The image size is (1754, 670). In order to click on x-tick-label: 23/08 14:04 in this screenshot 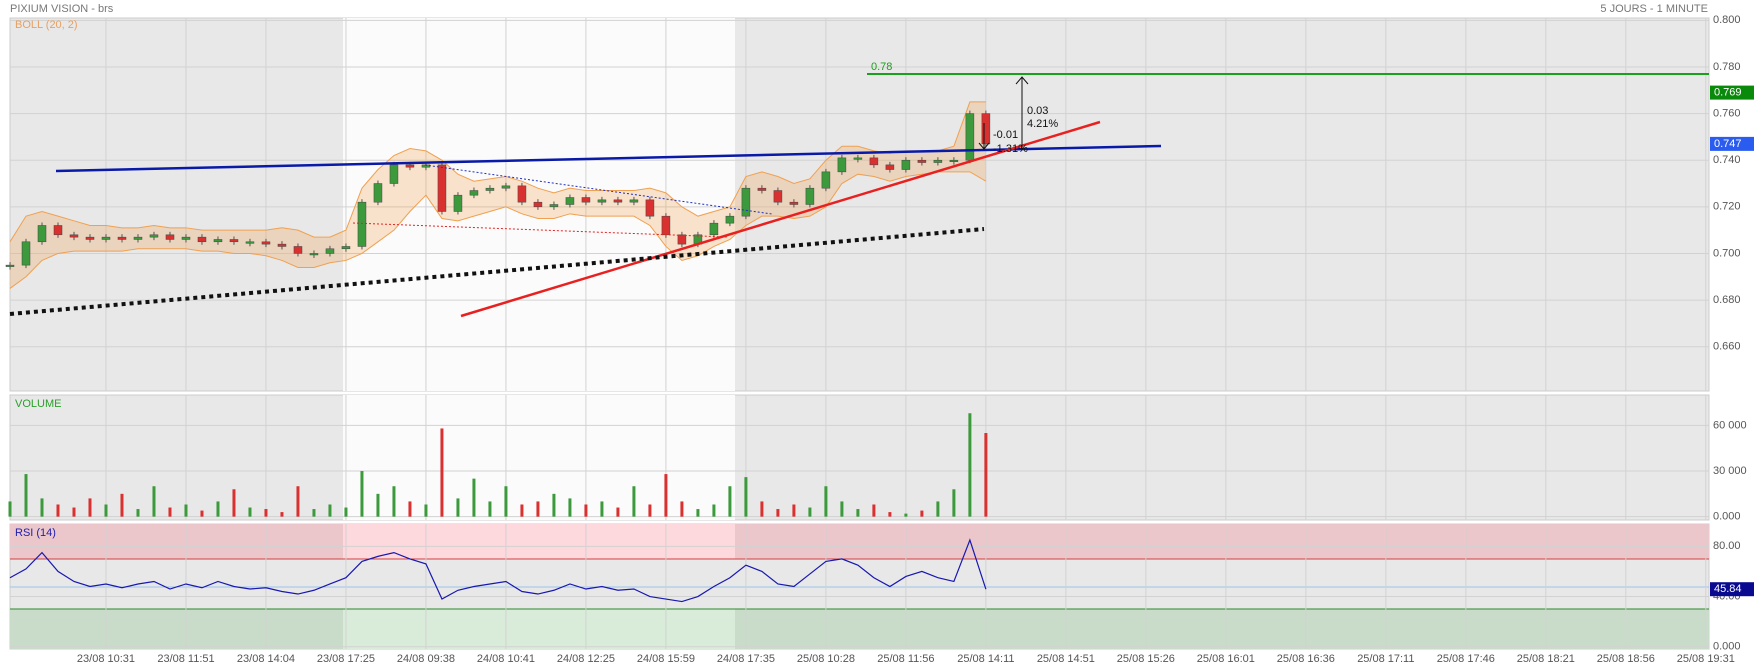, I will do `click(266, 659)`.